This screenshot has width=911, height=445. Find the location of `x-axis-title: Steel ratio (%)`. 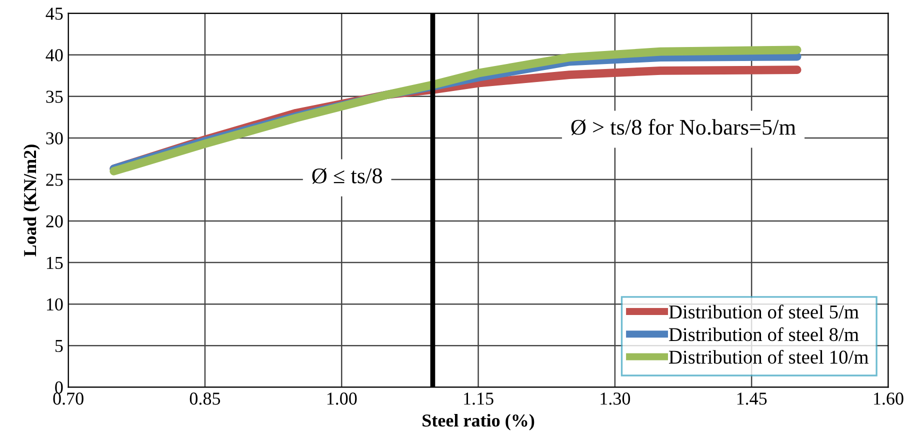

x-axis-title: Steel ratio (%) is located at coordinates (478, 422).